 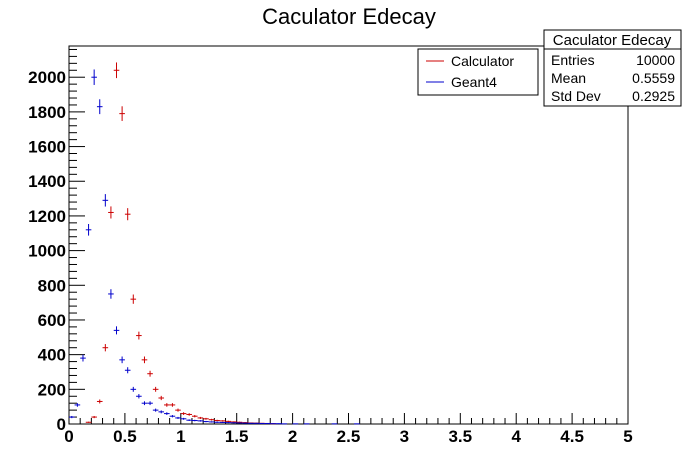 I want to click on legend: Calculator Geant4, so click(x=478, y=72).